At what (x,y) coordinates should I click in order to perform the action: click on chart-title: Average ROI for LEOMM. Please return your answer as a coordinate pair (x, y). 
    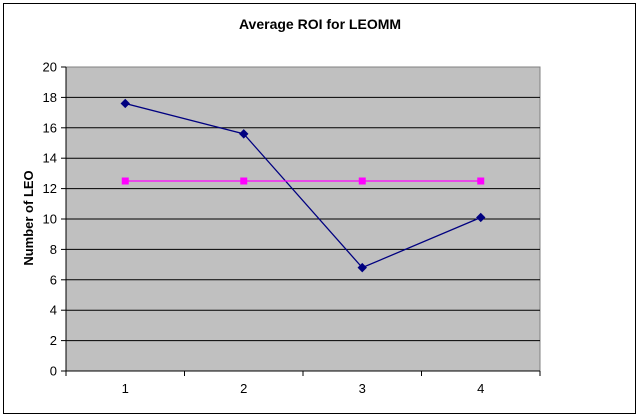
    Looking at the image, I should click on (320, 24).